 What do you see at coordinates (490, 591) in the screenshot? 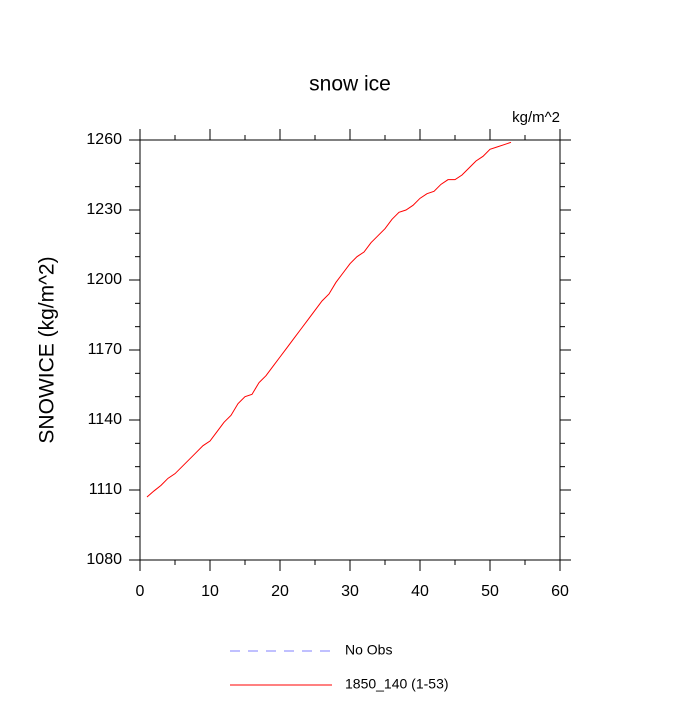
I see `x-tick-label: 50` at bounding box center [490, 591].